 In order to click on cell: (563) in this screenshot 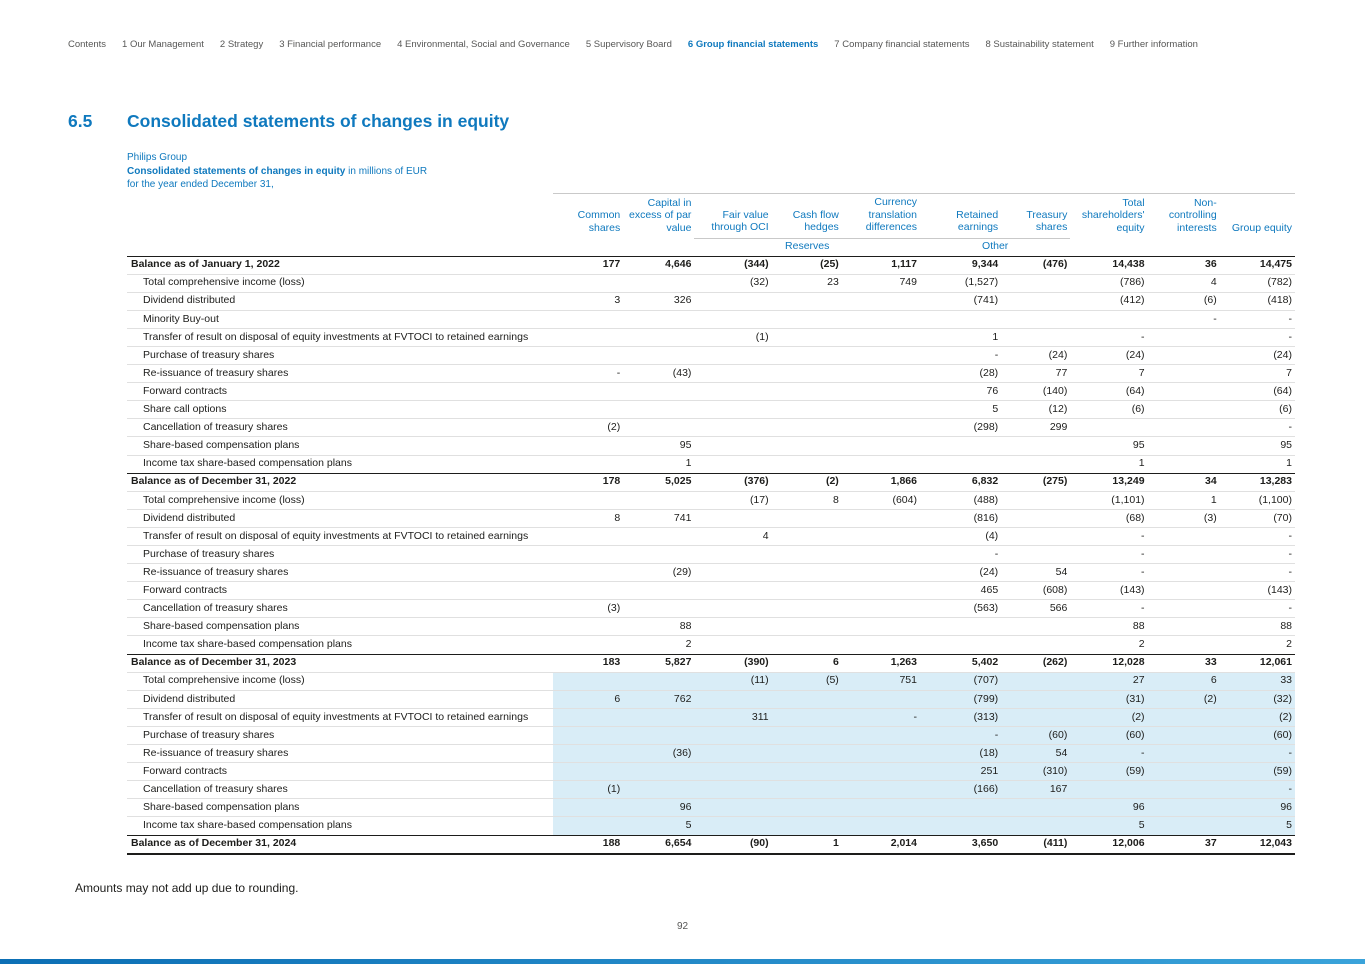, I will do `click(986, 608)`.